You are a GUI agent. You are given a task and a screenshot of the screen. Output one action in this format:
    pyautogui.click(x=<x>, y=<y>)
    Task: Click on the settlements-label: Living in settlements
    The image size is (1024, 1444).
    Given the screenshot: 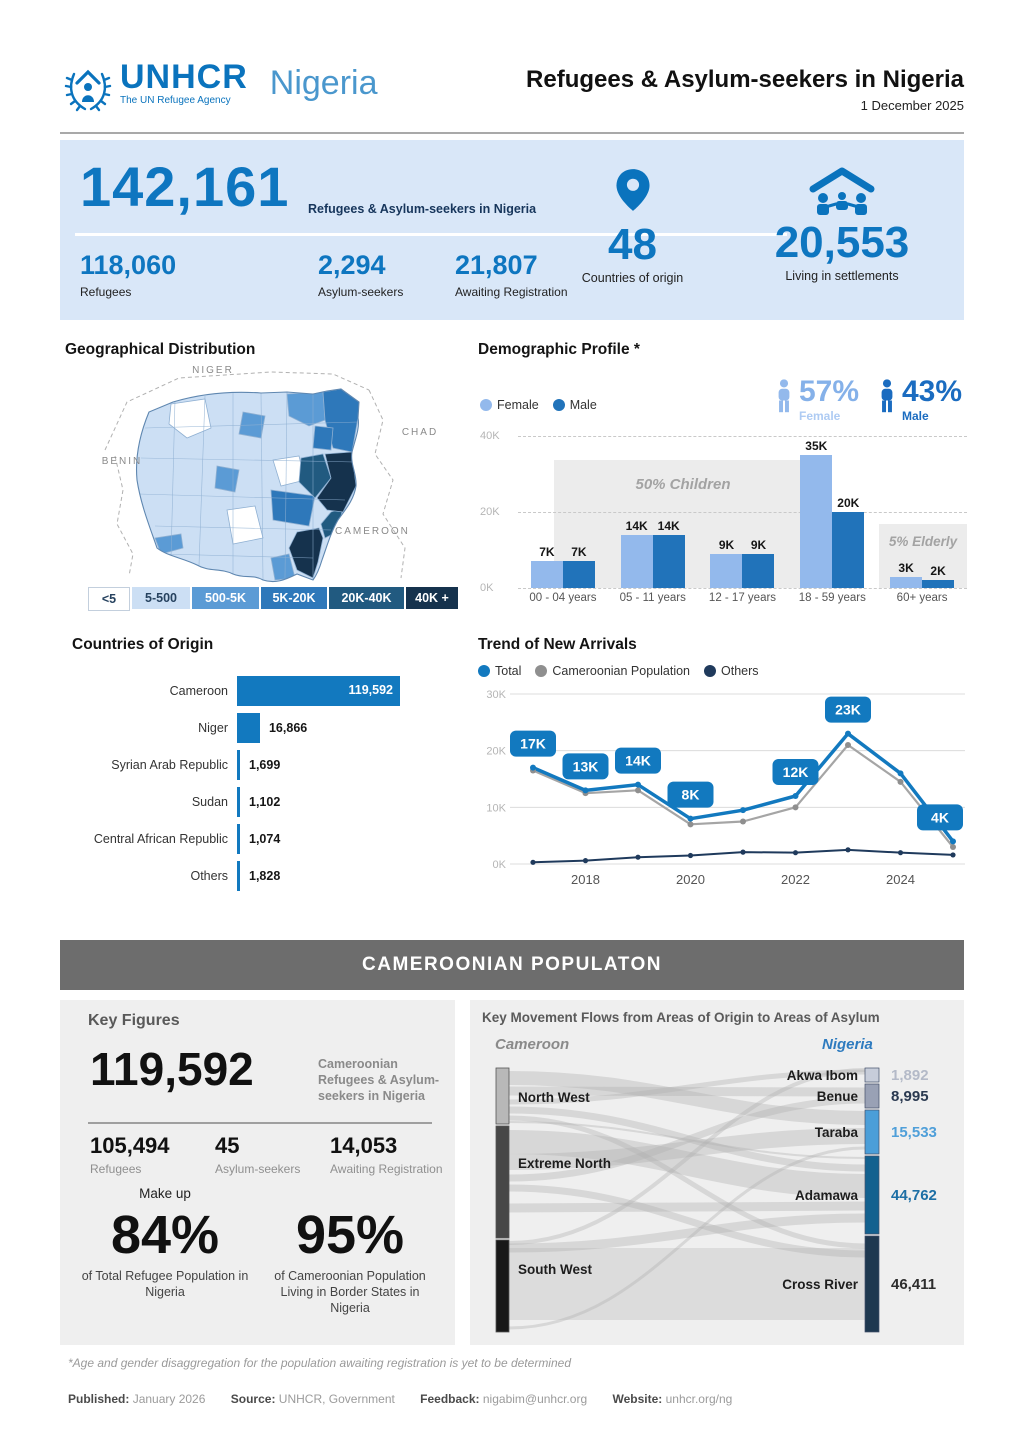 What is the action you would take?
    pyautogui.click(x=842, y=276)
    